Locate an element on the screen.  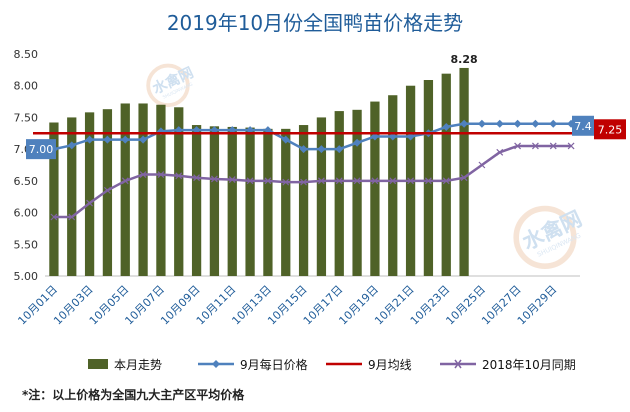
data-label-peak: 8.28 is located at coordinates (464, 59).